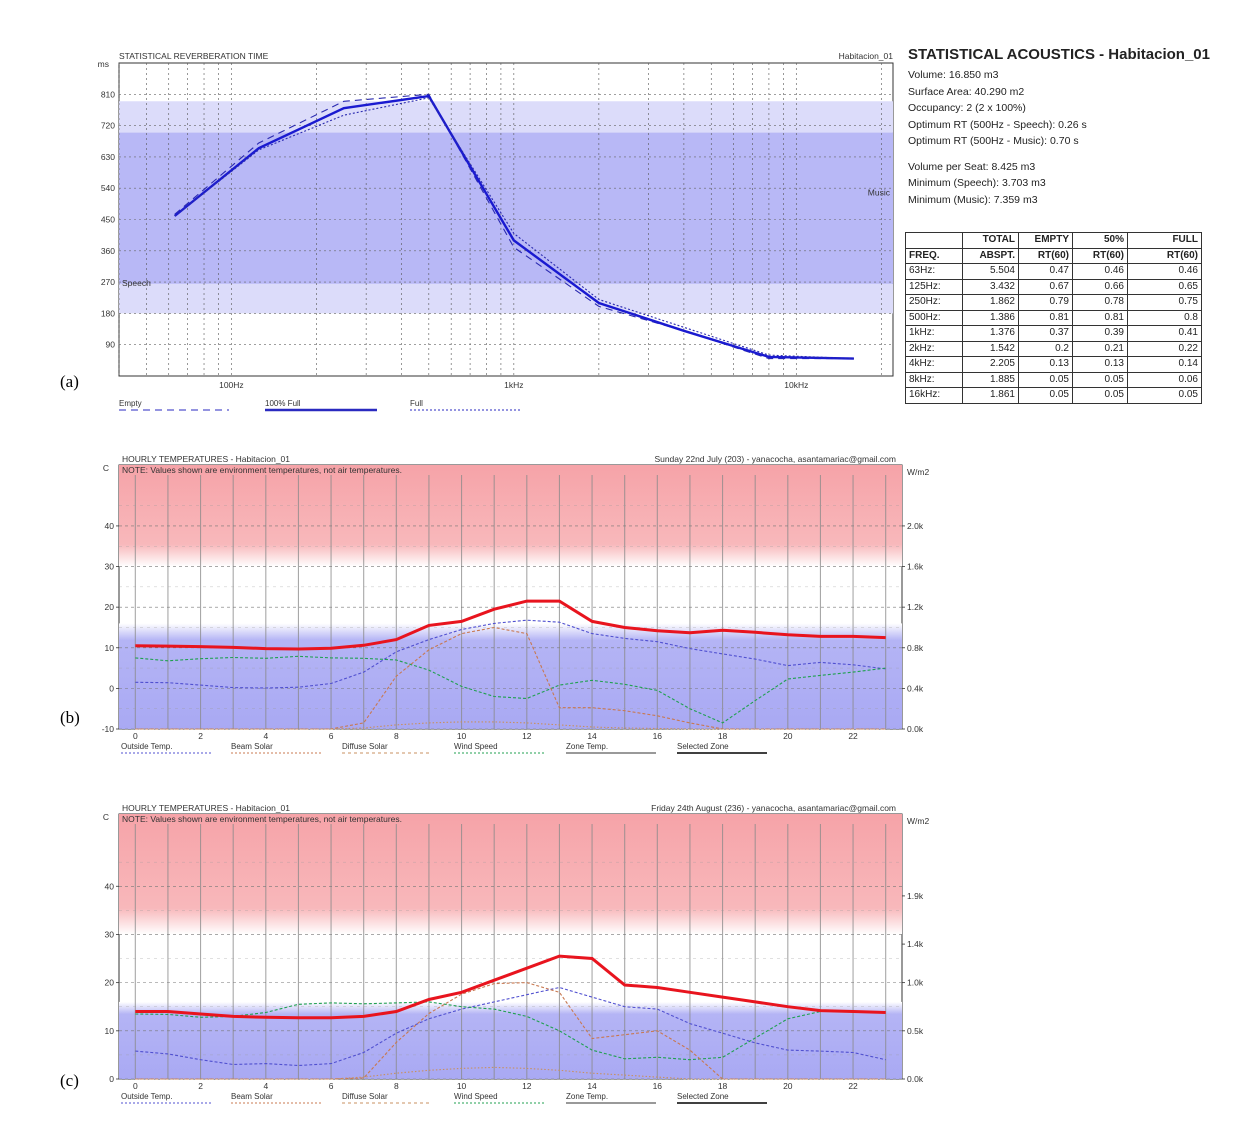 This screenshot has height=1130, width=1249. What do you see at coordinates (592, 1086) in the screenshot?
I see `hourly-xtick-label: 14` at bounding box center [592, 1086].